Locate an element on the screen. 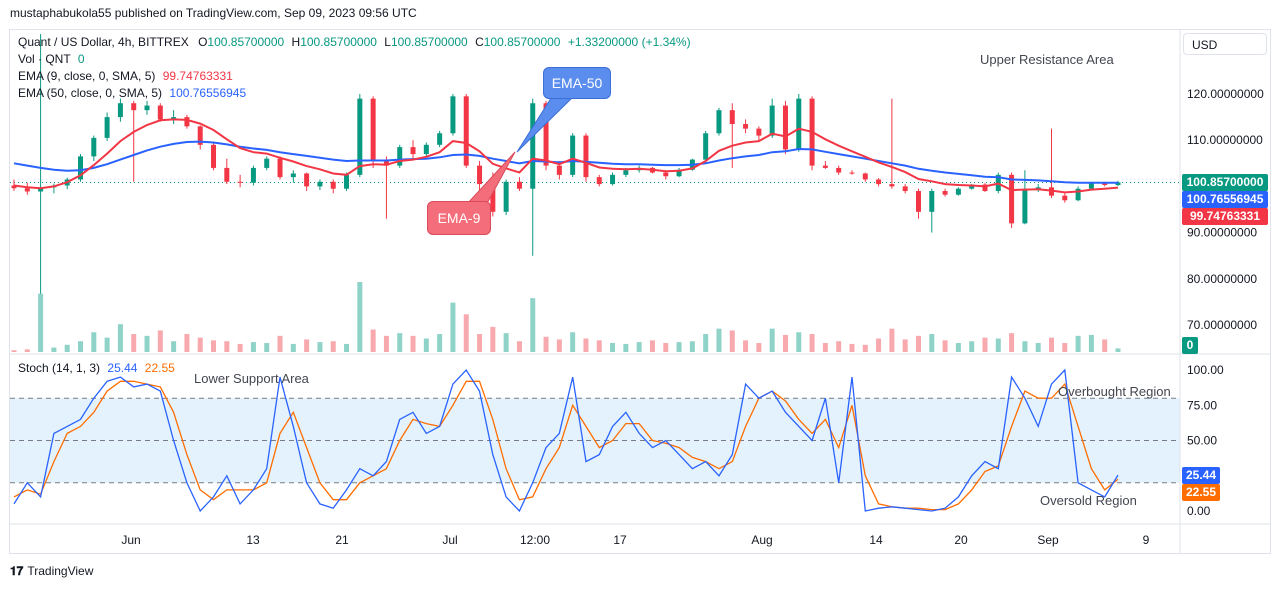  ema9-line is located at coordinates (566, 156).